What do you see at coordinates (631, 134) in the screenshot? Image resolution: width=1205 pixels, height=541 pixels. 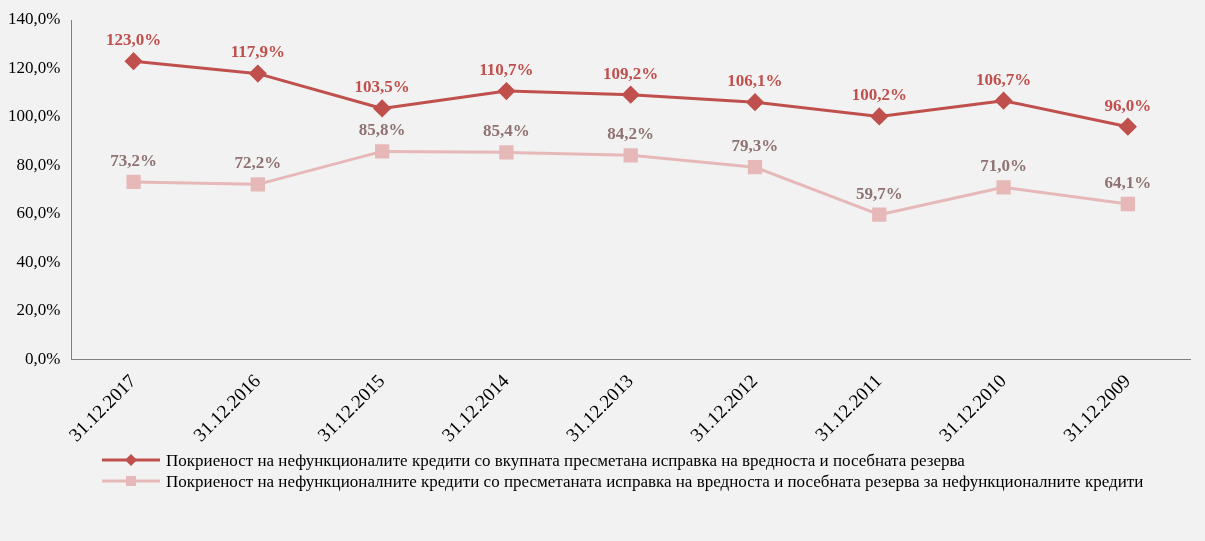 I see `data-label: 84,2%` at bounding box center [631, 134].